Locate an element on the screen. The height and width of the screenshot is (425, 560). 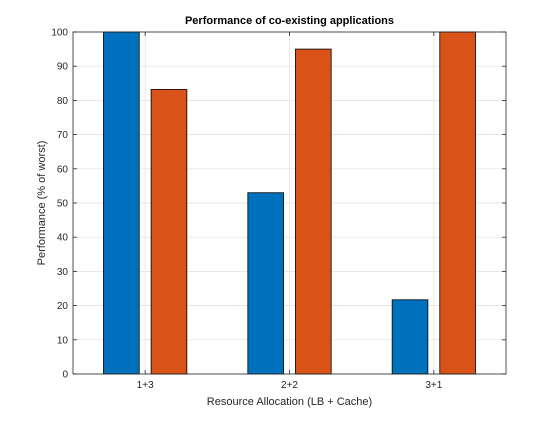
chart-title: Performance of co-existing applications is located at coordinates (289, 21).